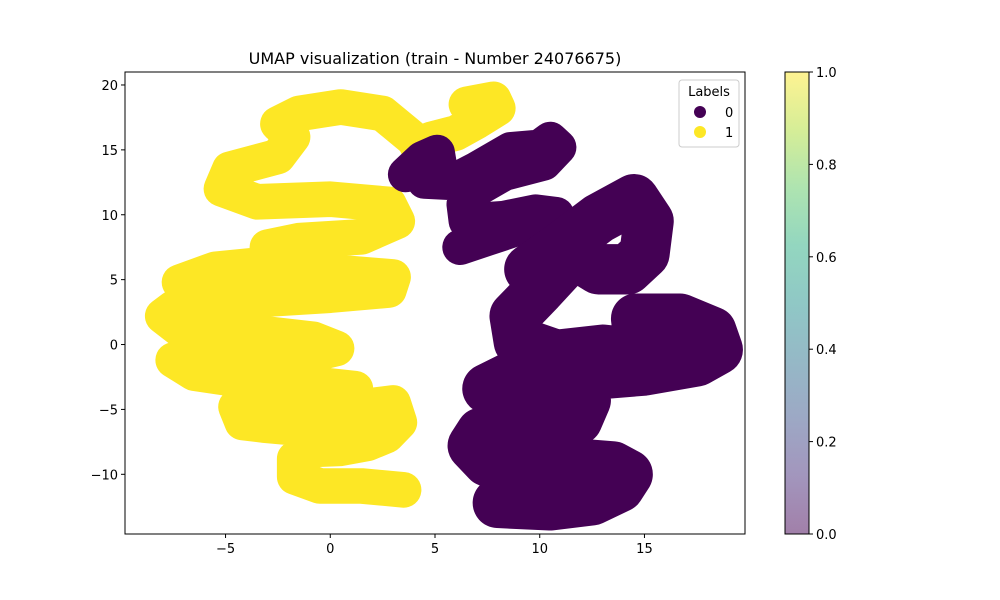 This screenshot has width=1000, height=600. I want to click on x-tick-label: 0, so click(330, 549).